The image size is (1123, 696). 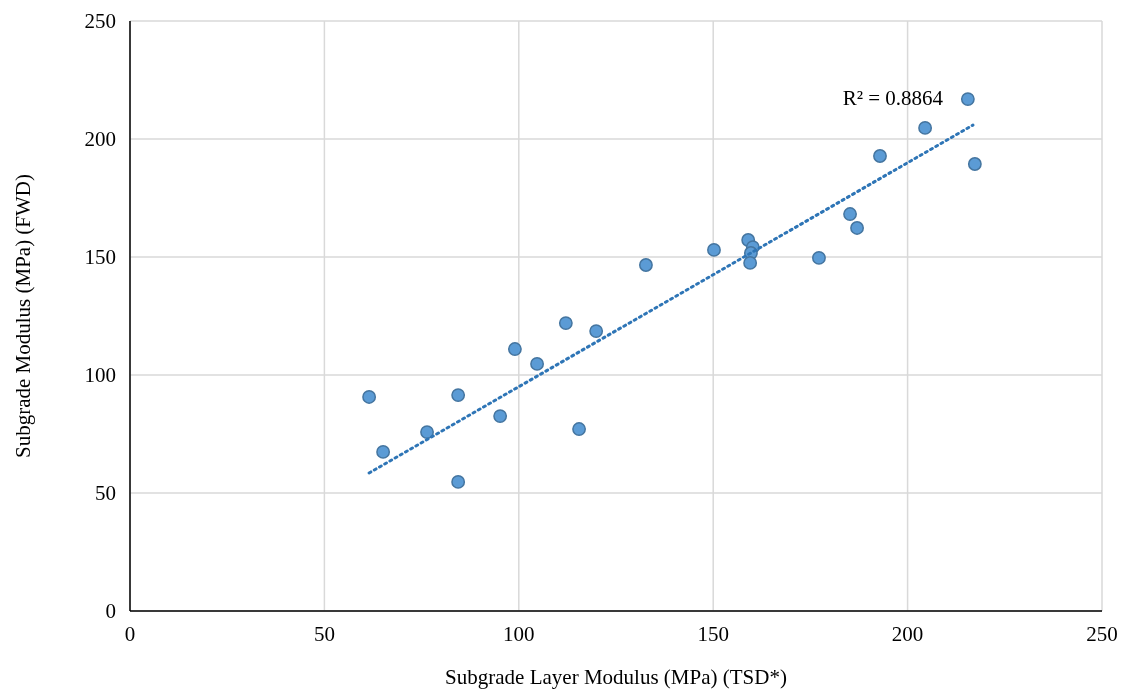 What do you see at coordinates (616, 677) in the screenshot?
I see `x-axis-title: Subgrade Layer Modulus (MPa) (TSD*)` at bounding box center [616, 677].